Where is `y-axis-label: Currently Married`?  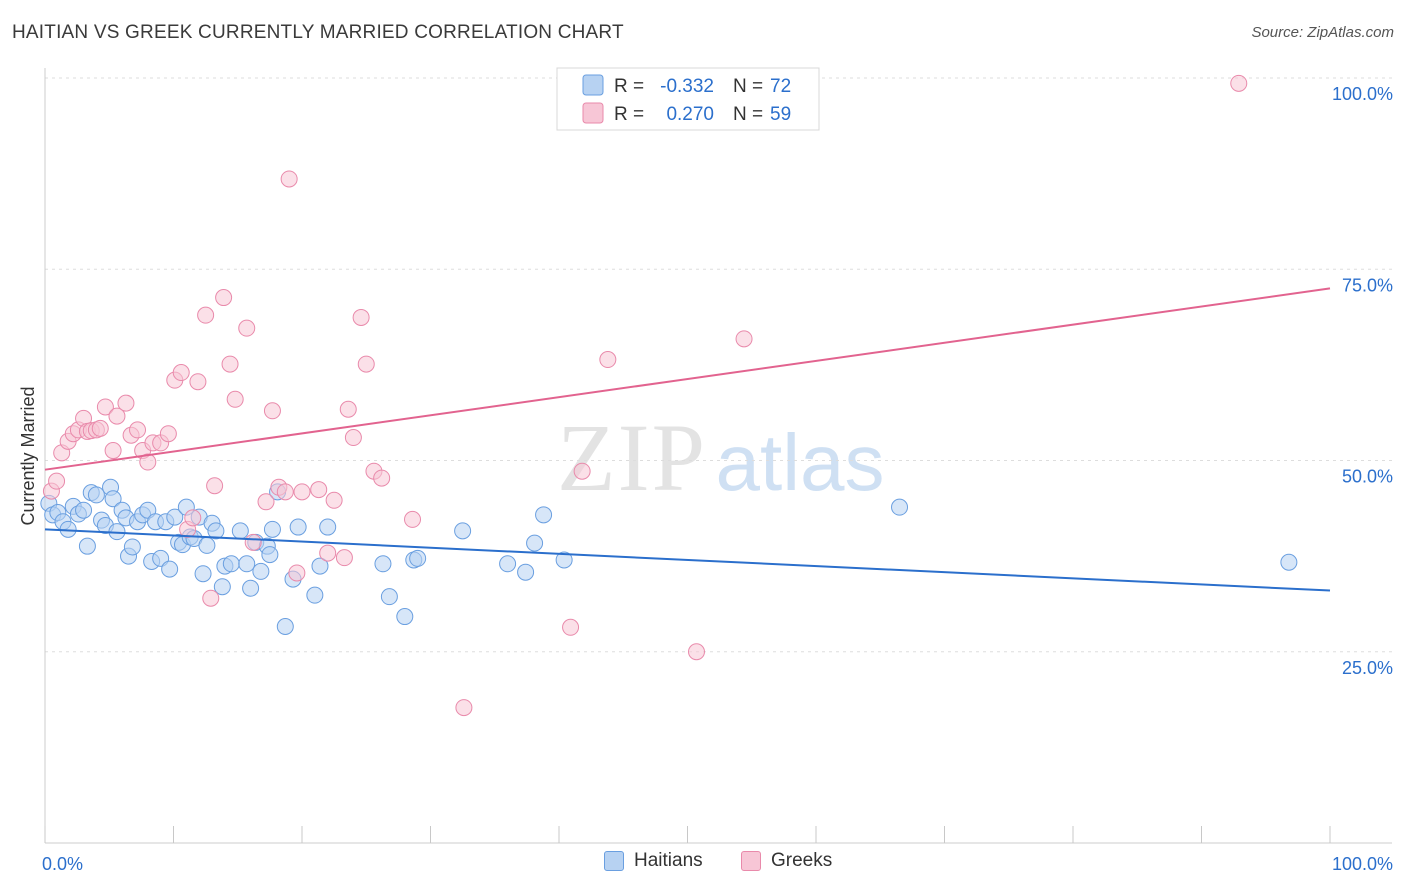 y-axis-label: Currently Married is located at coordinates (28, 455).